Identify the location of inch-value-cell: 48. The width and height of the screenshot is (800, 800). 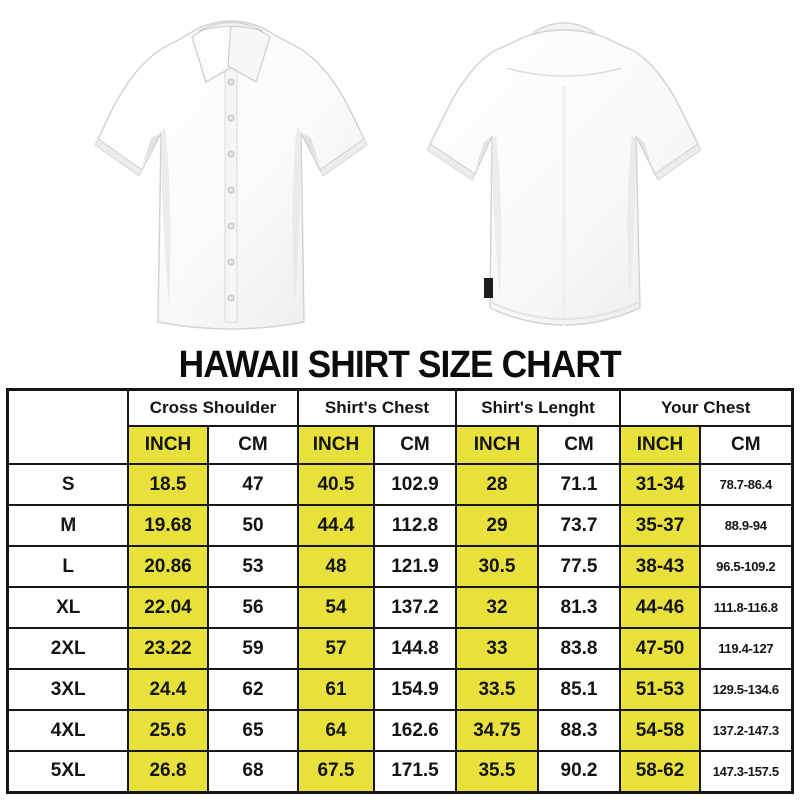
(335, 566).